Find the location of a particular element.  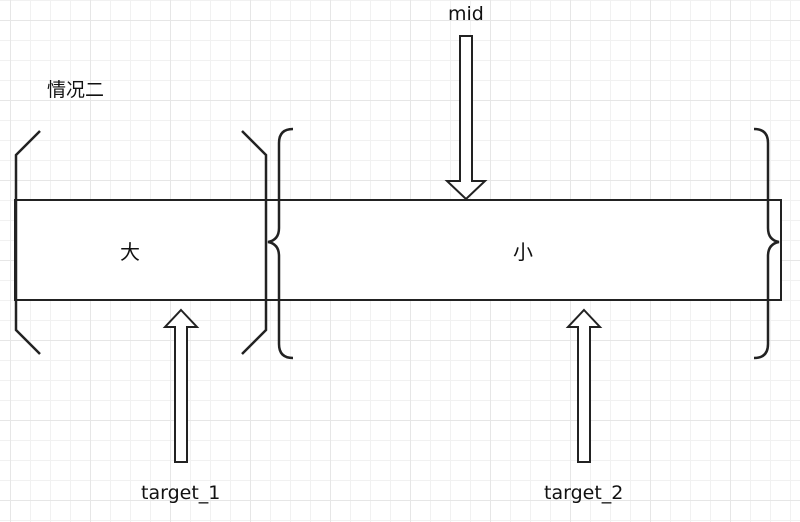

left-bracket-open is located at coordinates (27, 242).